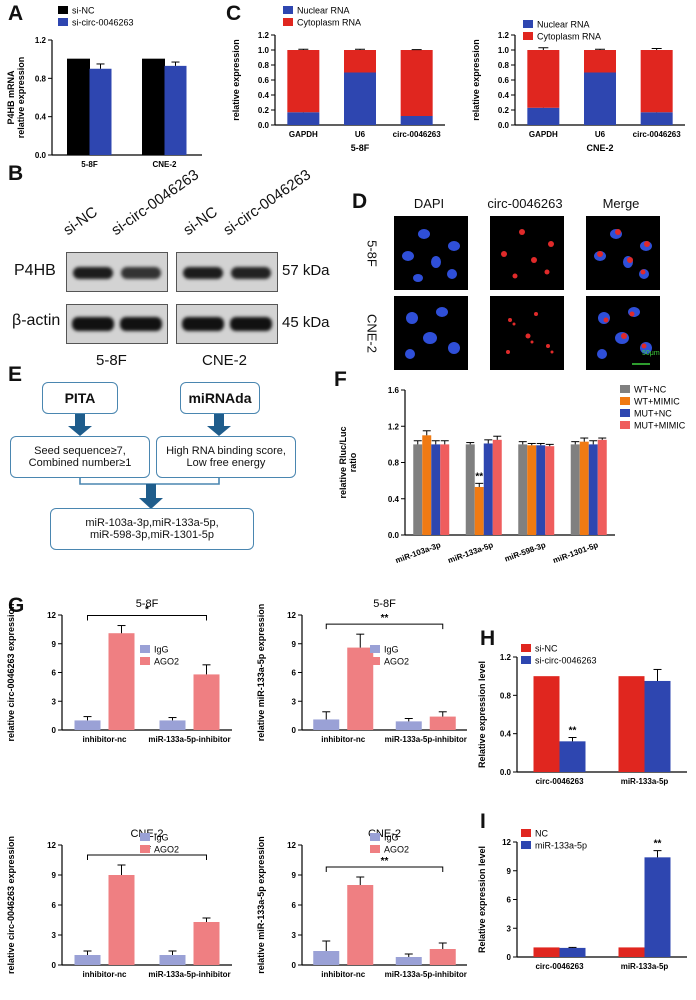 Image resolution: width=696 pixels, height=1000 pixels. I want to click on flow-arrows, so click(149, 461).